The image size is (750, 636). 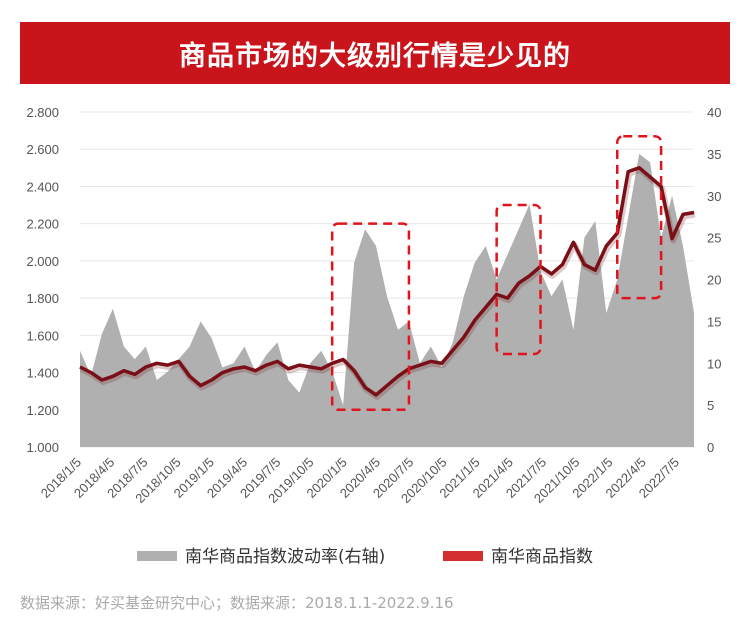 I want to click on left-tick-label: 1.200, so click(x=42, y=410).